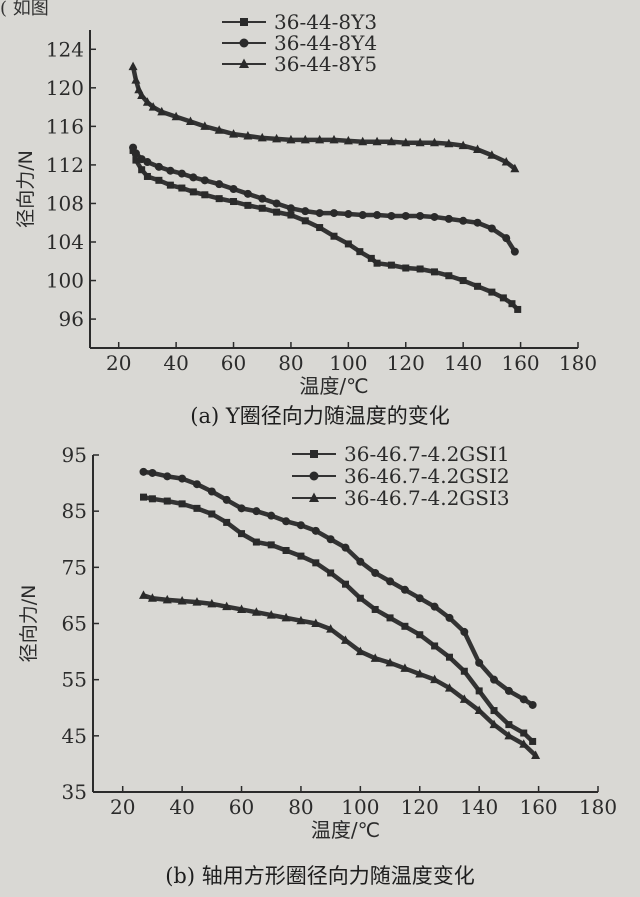 The width and height of the screenshot is (640, 897). I want to click on chart-b-y-tick-label: 95, so click(74, 455).